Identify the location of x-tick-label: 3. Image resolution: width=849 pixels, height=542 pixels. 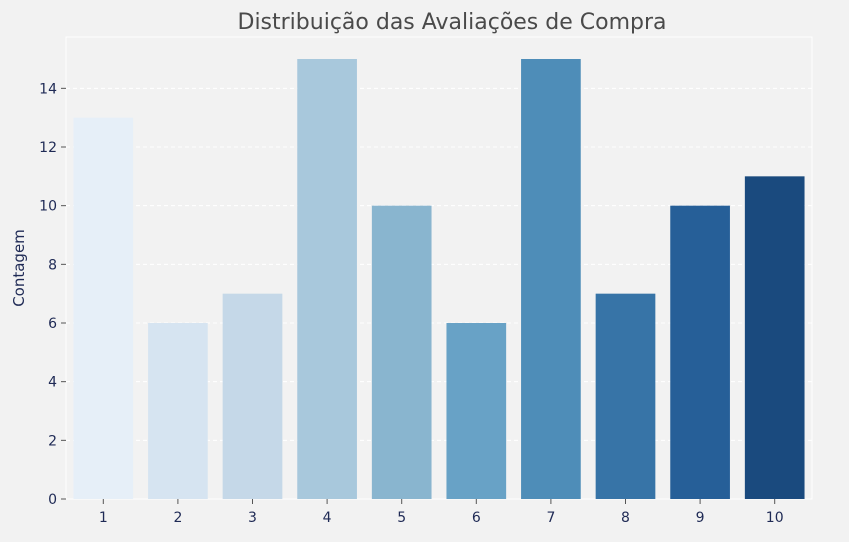
(252, 518).